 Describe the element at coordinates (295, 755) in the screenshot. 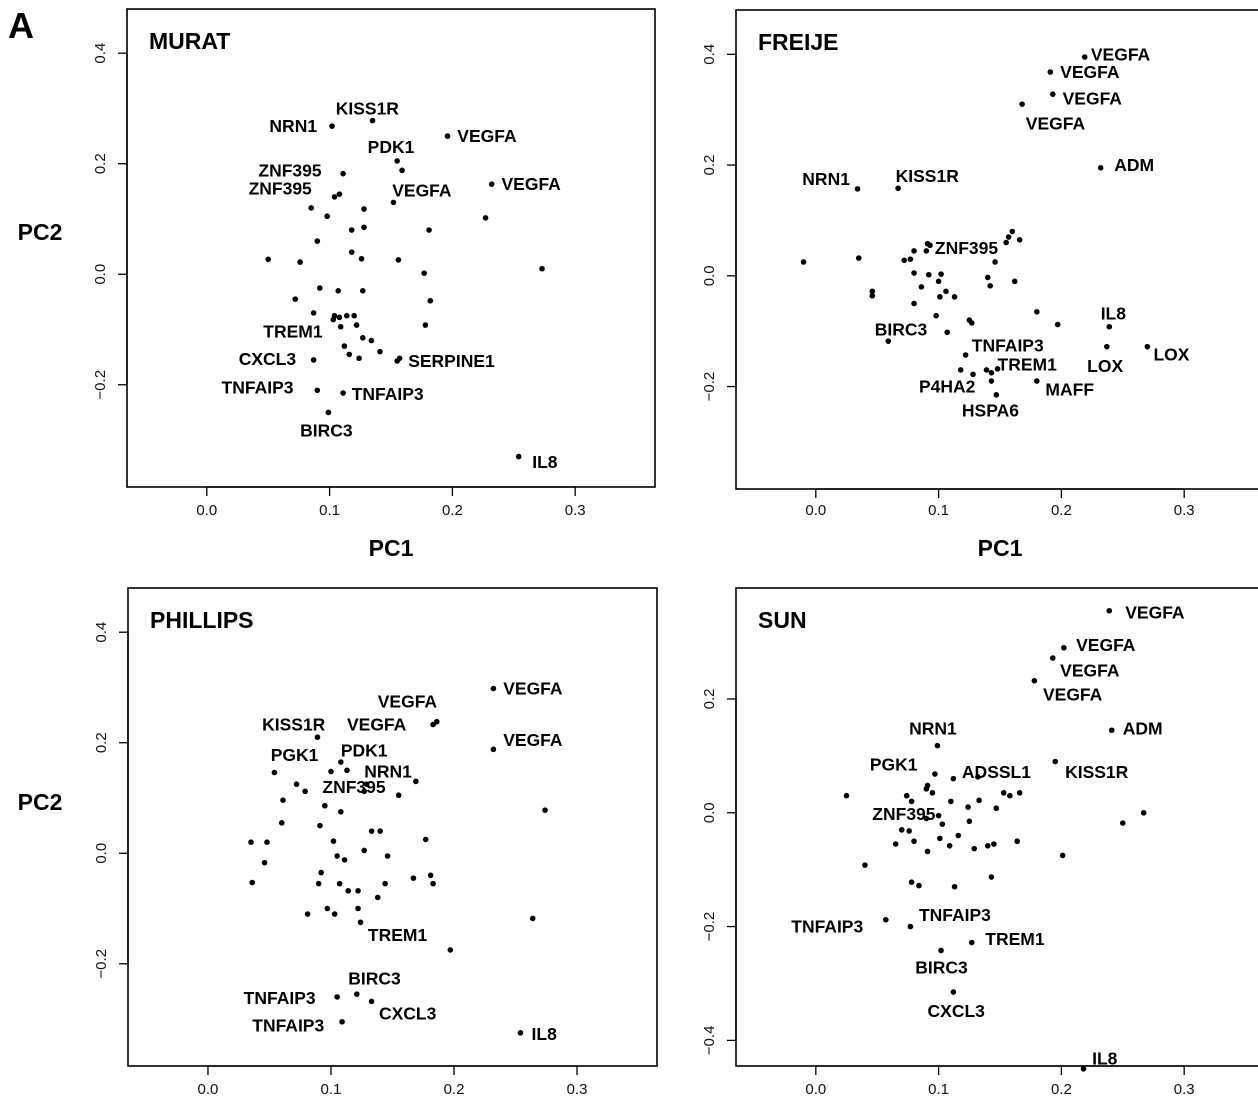

I see `gene-label: PGK1` at that location.